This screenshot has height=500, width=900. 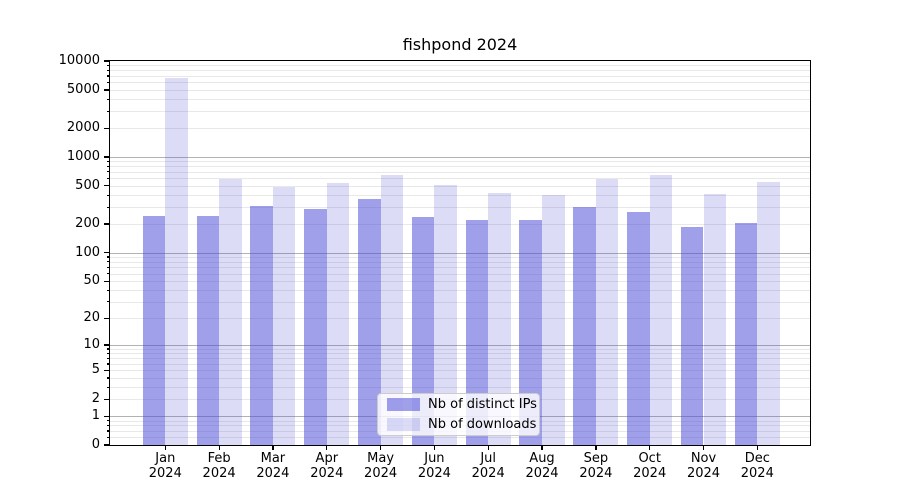 I want to click on y-tick-label: 100, so click(x=87, y=252).